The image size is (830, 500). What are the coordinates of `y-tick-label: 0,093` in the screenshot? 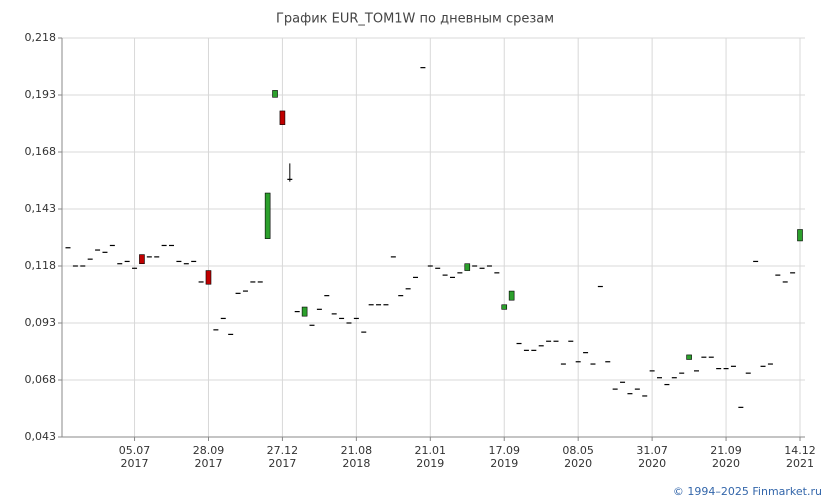 It's located at (41, 322).